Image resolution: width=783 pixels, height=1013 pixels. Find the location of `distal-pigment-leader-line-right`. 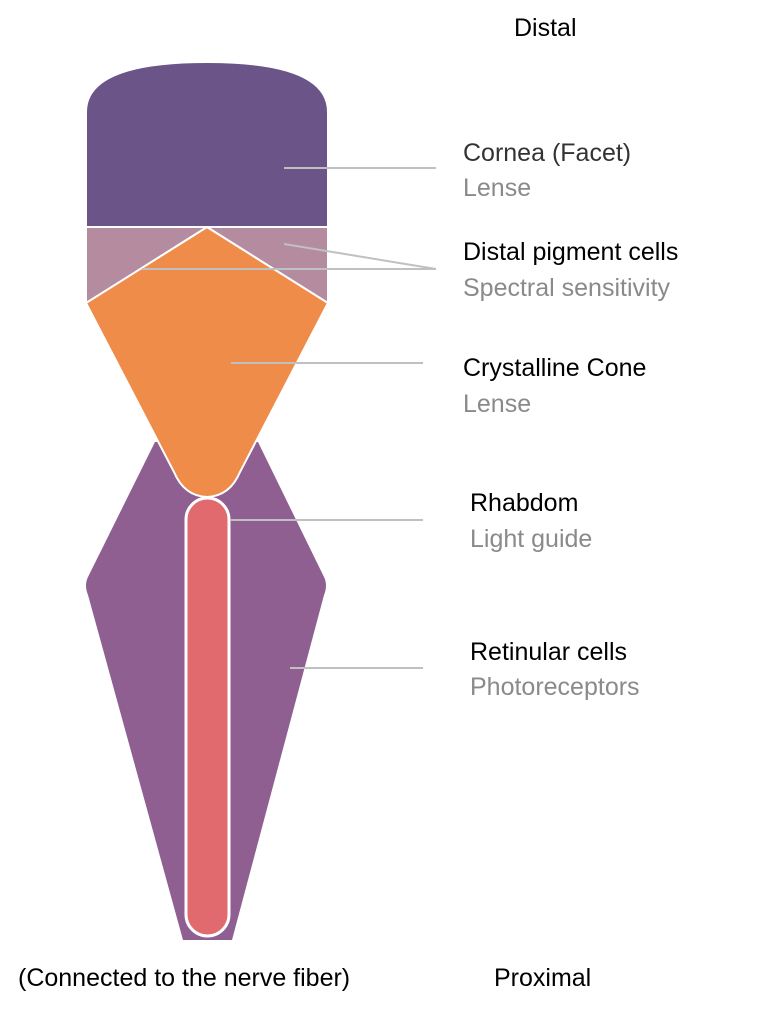

distal-pigment-leader-line-right is located at coordinates (360, 256).